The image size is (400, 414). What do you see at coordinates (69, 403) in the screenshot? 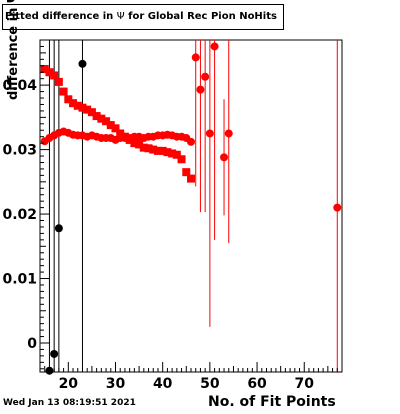
I see `footer-date: Wed Jan 13 08:19:51 2021` at bounding box center [69, 403].